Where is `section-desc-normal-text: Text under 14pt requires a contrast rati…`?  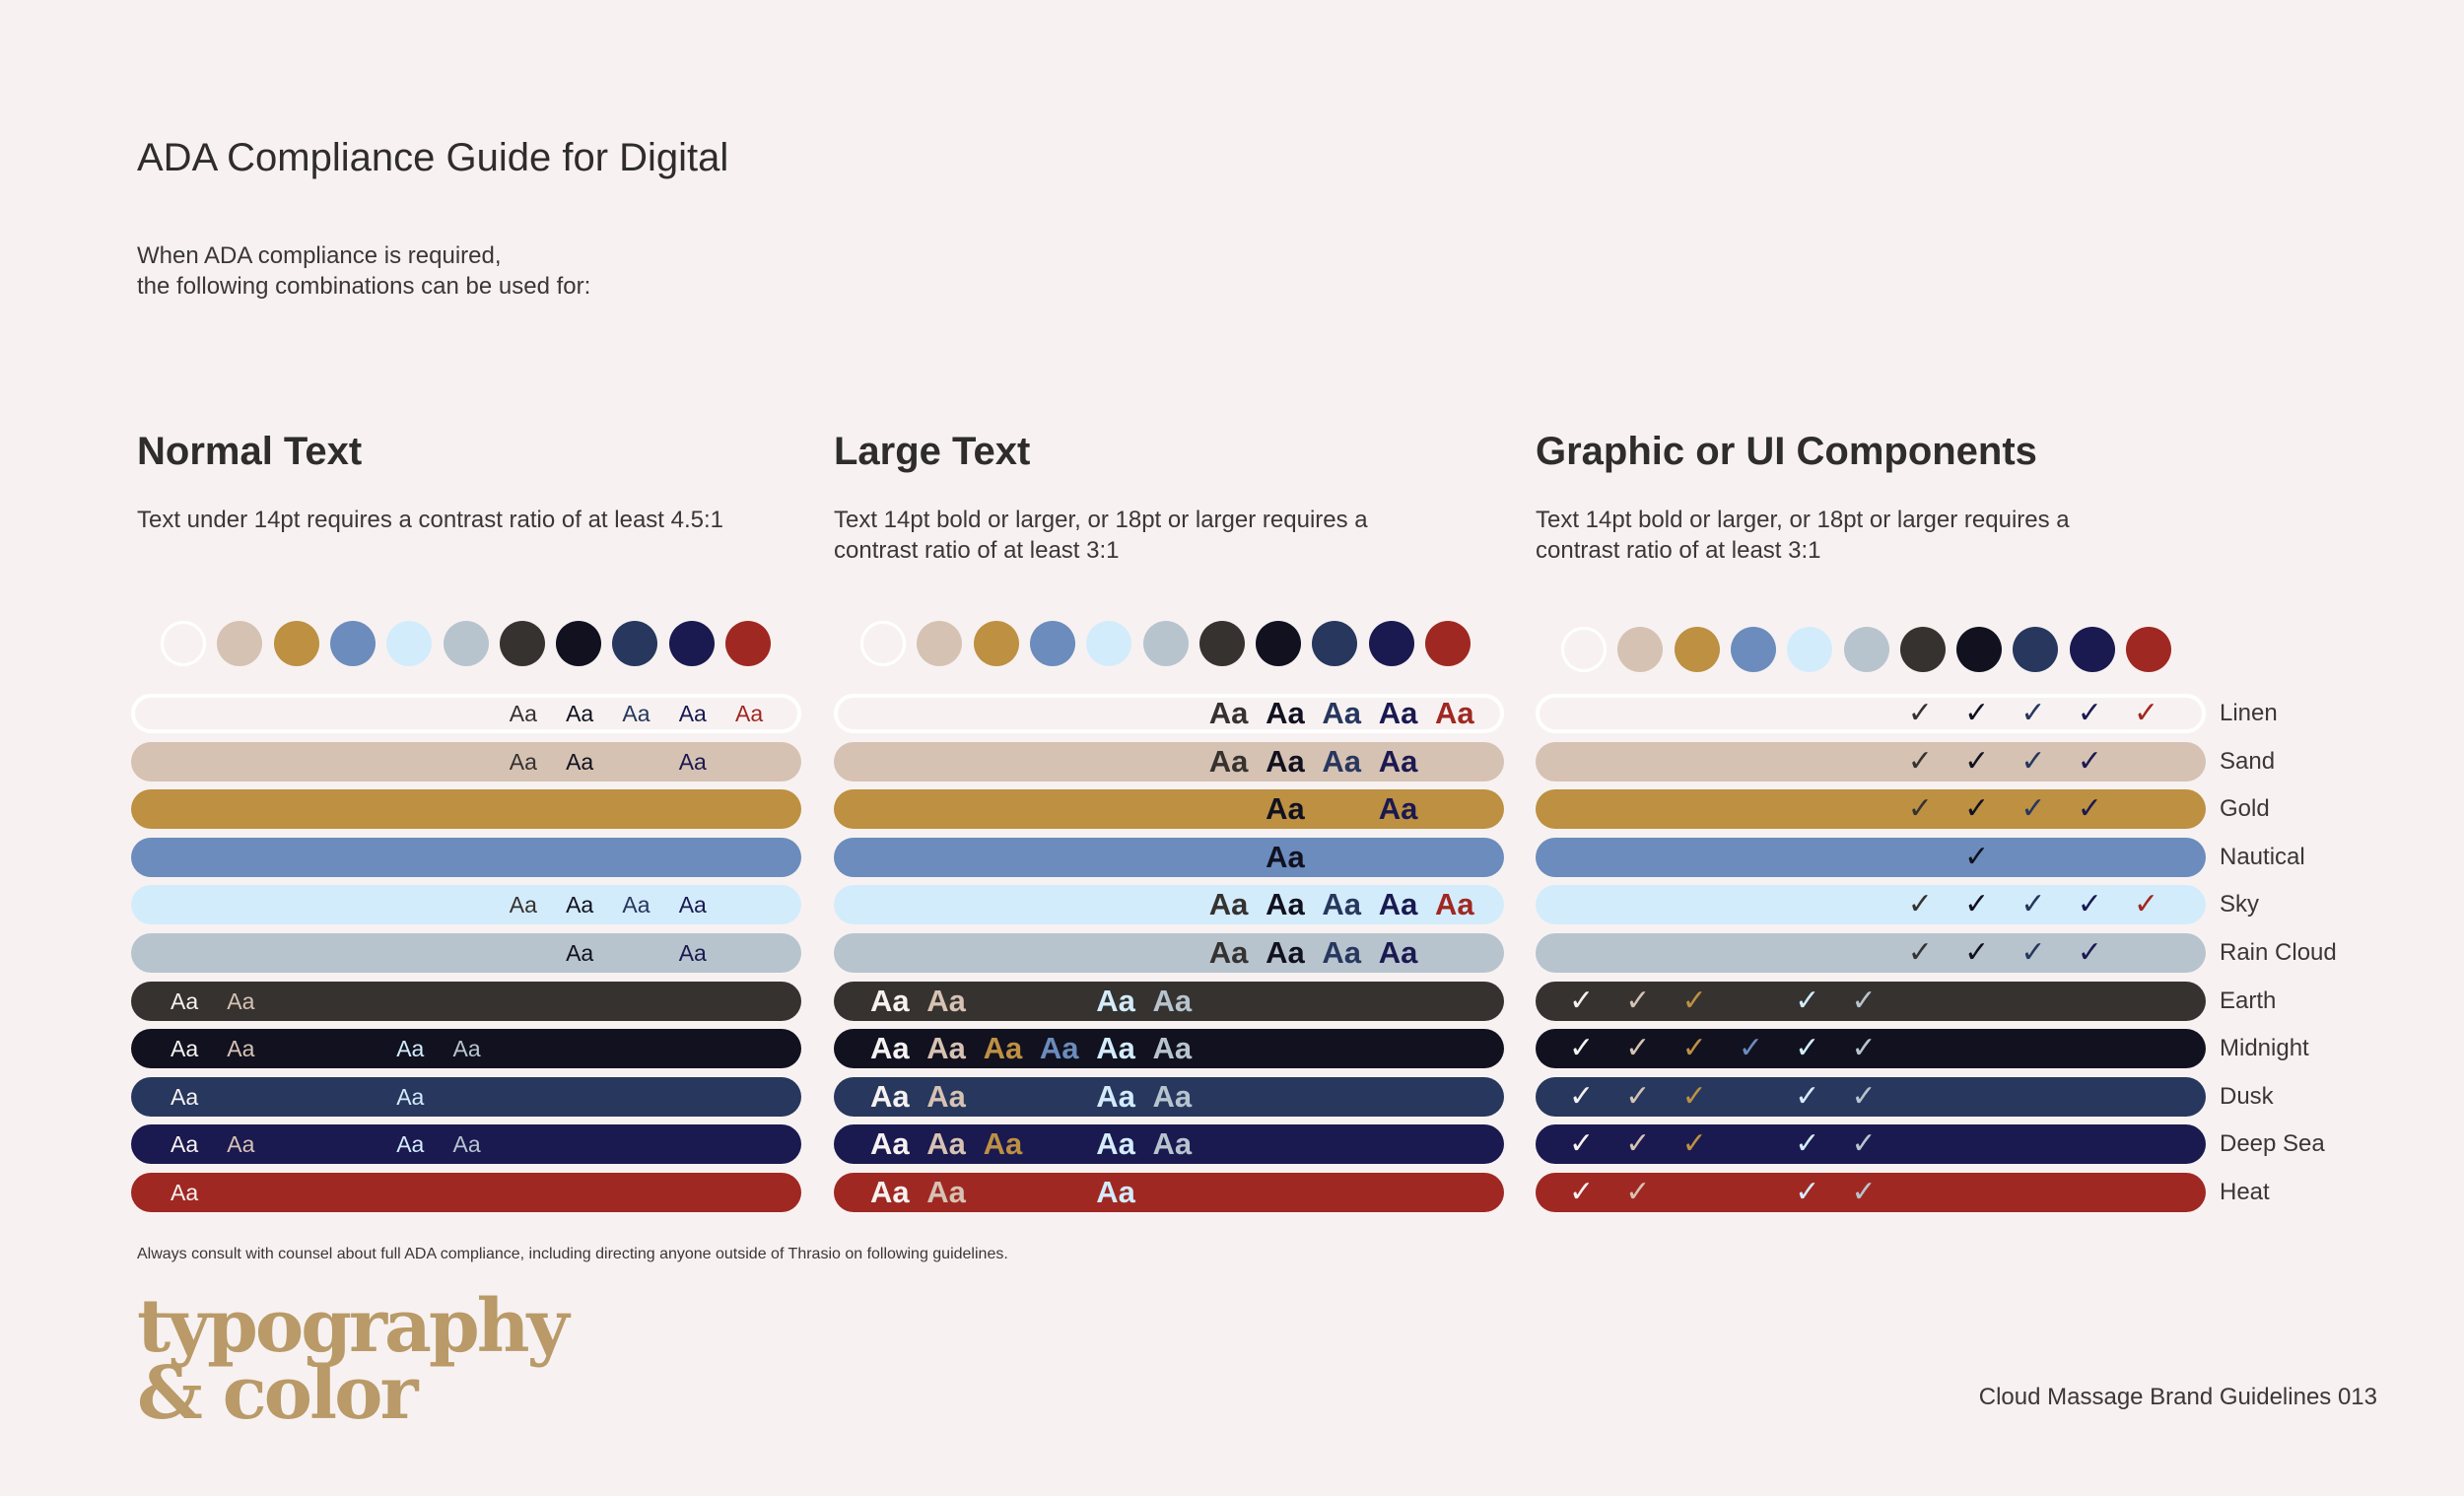 section-desc-normal-text: Text under 14pt requires a contrast rati… is located at coordinates (430, 520).